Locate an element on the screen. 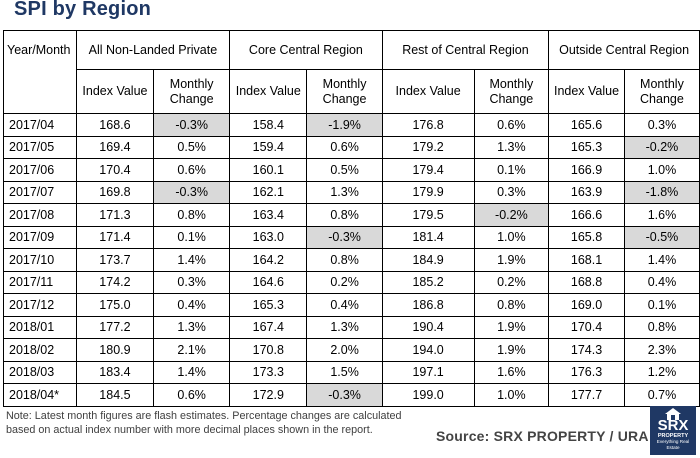 The height and width of the screenshot is (458, 700). index-value-cell: 173.3 is located at coordinates (268, 372).